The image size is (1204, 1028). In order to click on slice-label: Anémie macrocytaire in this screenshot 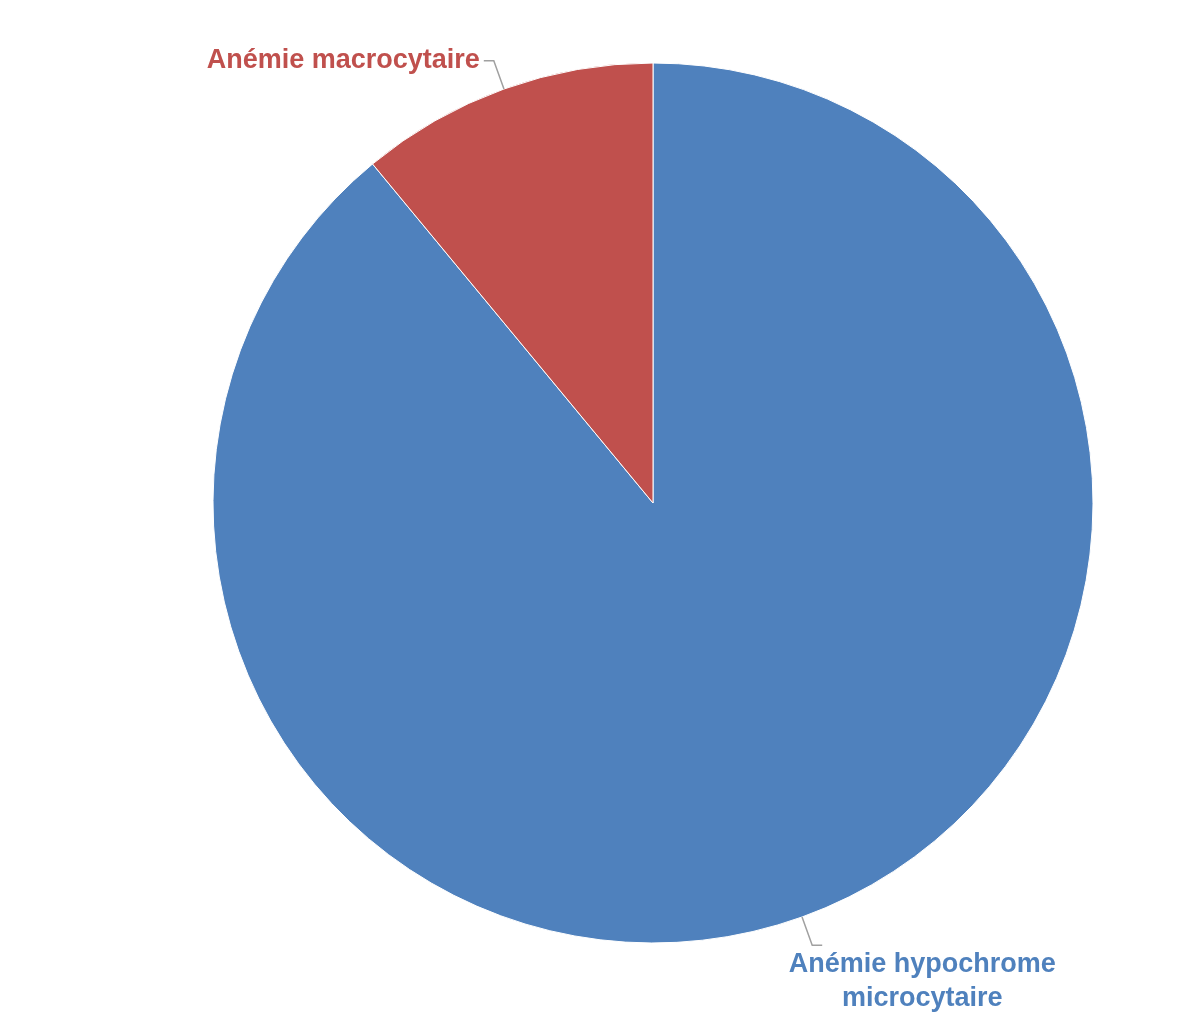, I will do `click(343, 58)`.